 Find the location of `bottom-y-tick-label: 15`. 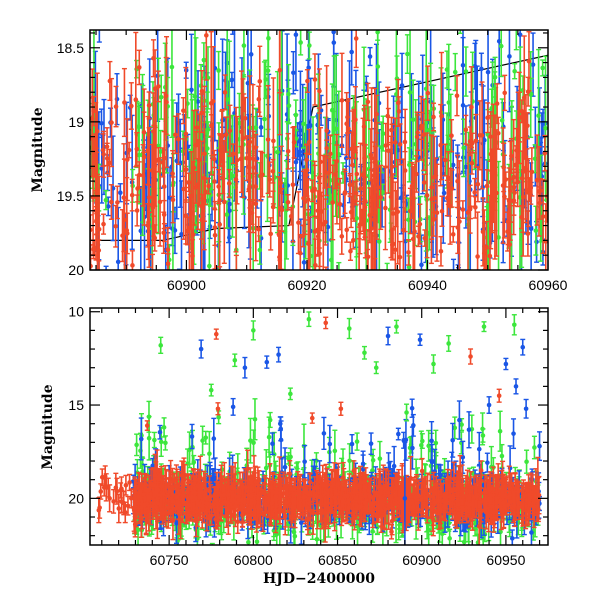

bottom-y-tick-label: 15 is located at coordinates (76, 405).